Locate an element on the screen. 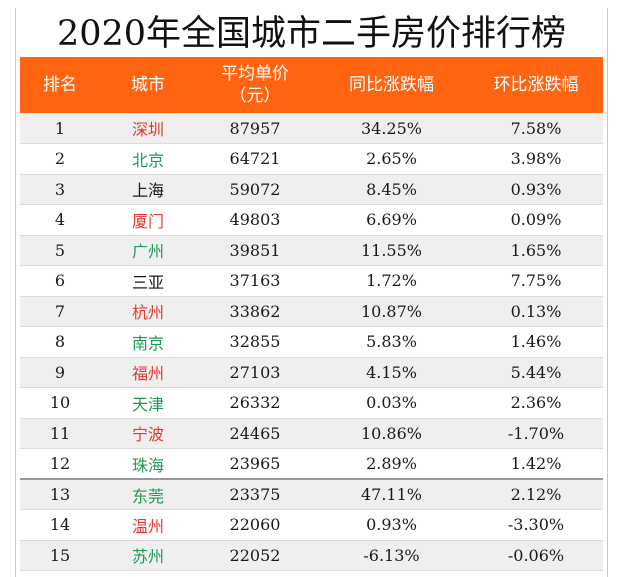 Image resolution: width=628 pixels, height=577 pixels. table-row: 4 厦门 49803 6.69% 0.09% is located at coordinates (311, 220).